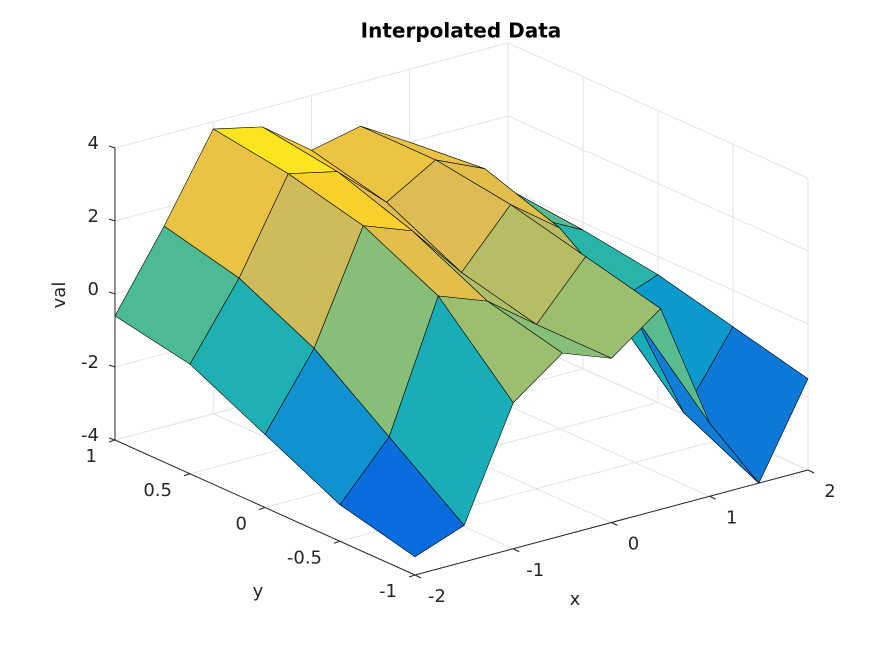  What do you see at coordinates (90, 435) in the screenshot?
I see `z-tick-label: -4` at bounding box center [90, 435].